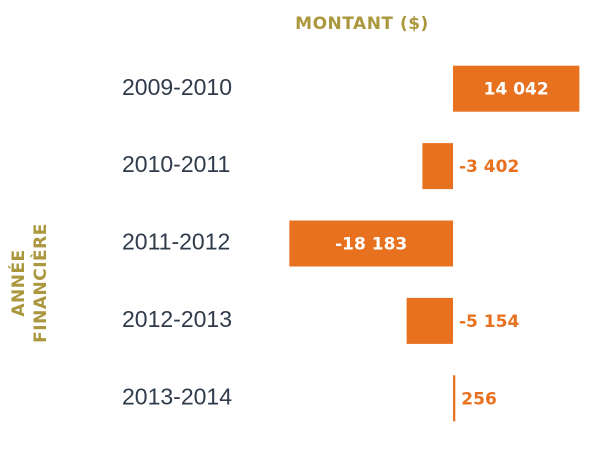 Image resolution: width=593 pixels, height=463 pixels. I want to click on y-tick-label: 2013-2014, so click(177, 396).